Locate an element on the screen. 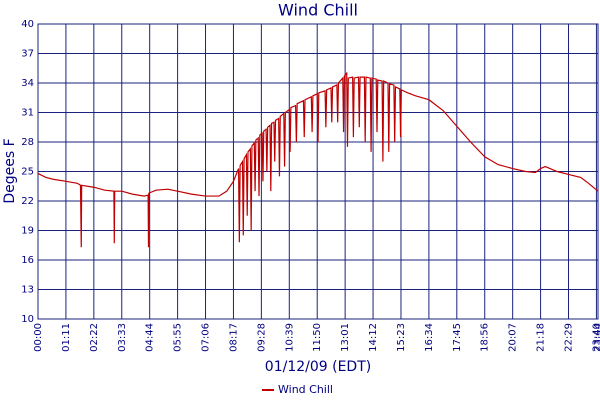 The width and height of the screenshot is (600, 400). y-tick-label: 40 is located at coordinates (27, 24).